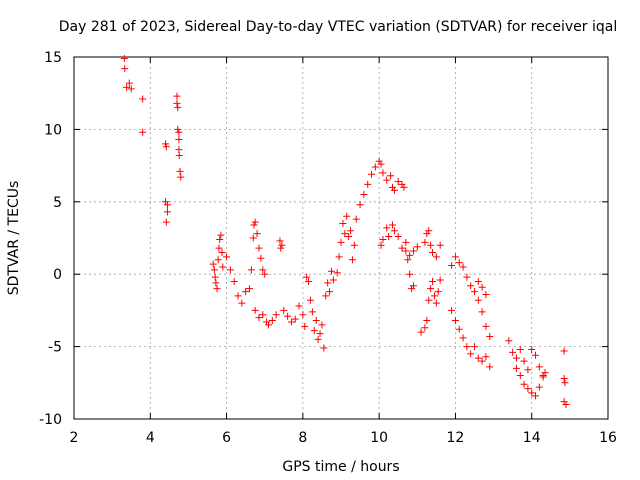 Image resolution: width=640 pixels, height=480 pixels. I want to click on y-tick-label: 0, so click(57, 275).